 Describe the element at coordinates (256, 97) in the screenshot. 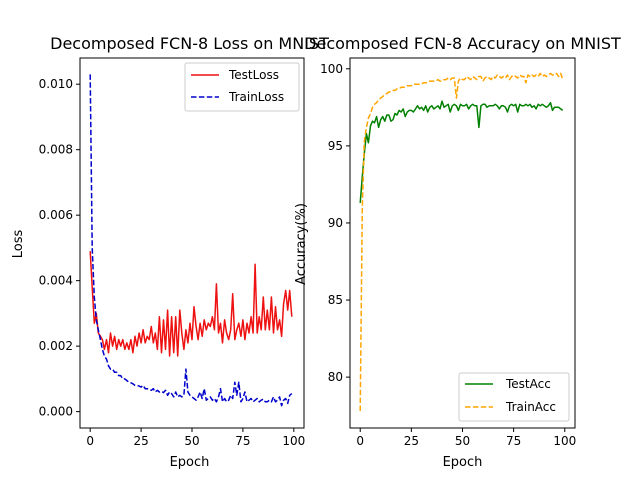

I see `loss-legend-label-trainloss: TrainLoss` at that location.